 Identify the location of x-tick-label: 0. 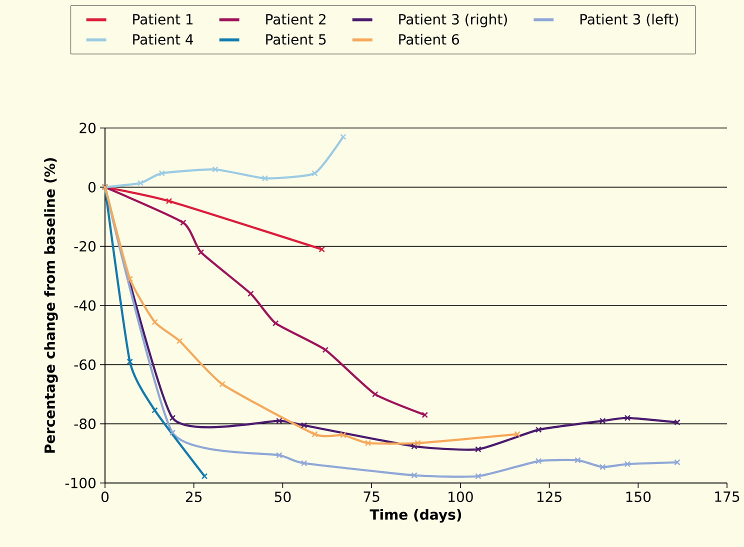
(105, 497).